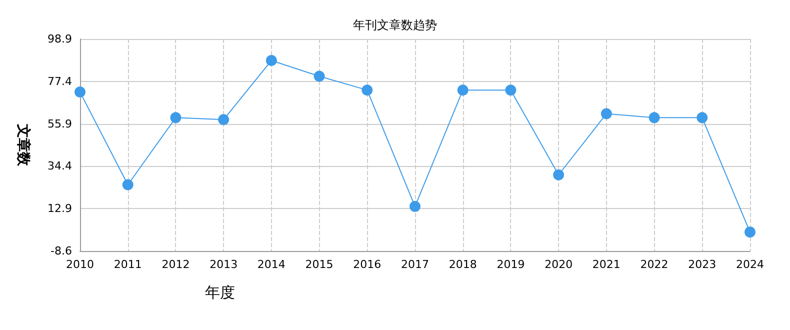 Image resolution: width=790 pixels, height=330 pixels. I want to click on x-tick-label: 2014, so click(271, 264).